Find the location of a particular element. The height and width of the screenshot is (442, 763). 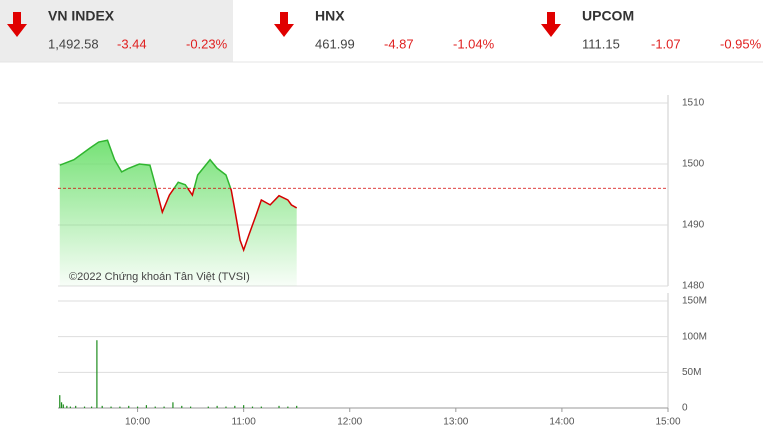

ticker: VN INDEX 1,492.58 -3.44 -0.23% is located at coordinates (117, 30).